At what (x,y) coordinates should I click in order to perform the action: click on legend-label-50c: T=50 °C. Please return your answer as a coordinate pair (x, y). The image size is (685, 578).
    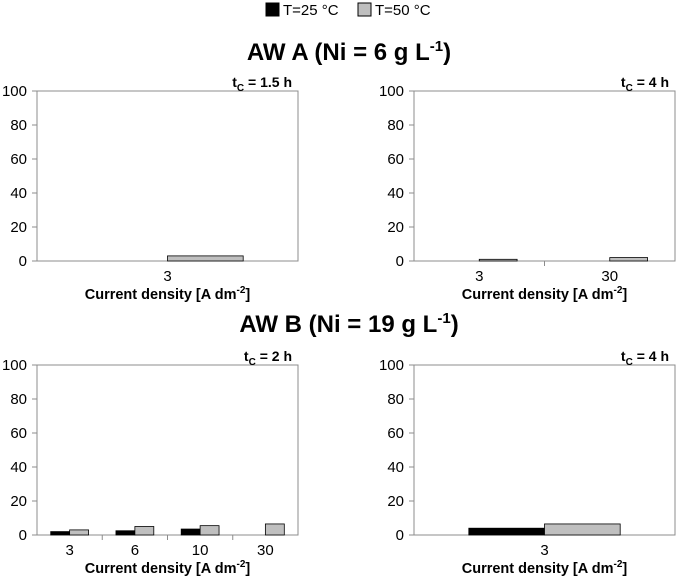
    Looking at the image, I should click on (403, 10).